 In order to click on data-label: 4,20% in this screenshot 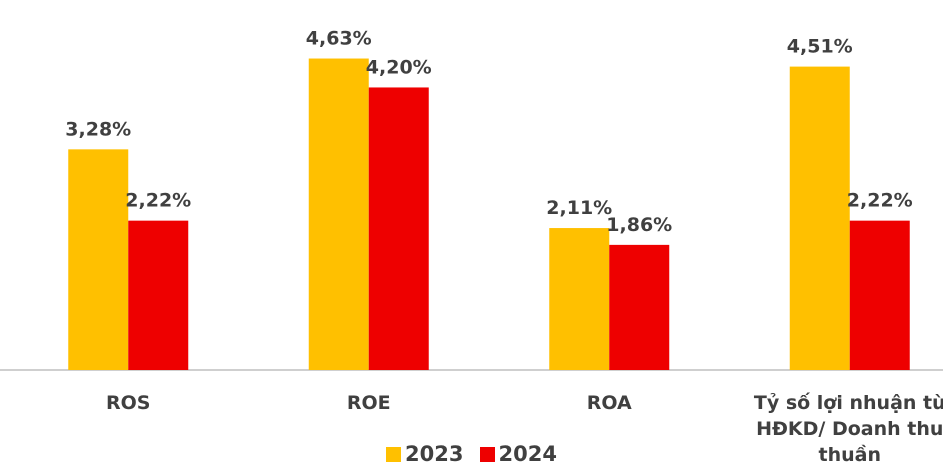, I will do `click(399, 67)`.